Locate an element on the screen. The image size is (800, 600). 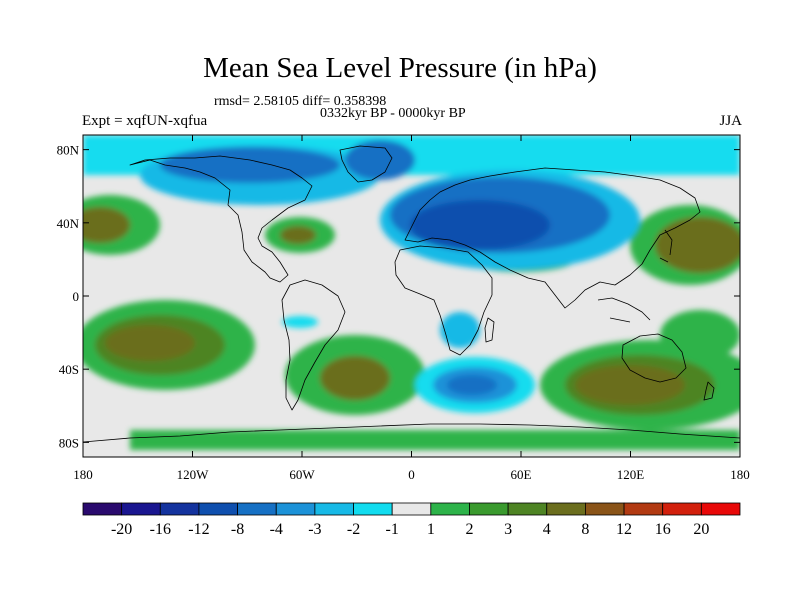
colorbar-label: 4 is located at coordinates (547, 529).